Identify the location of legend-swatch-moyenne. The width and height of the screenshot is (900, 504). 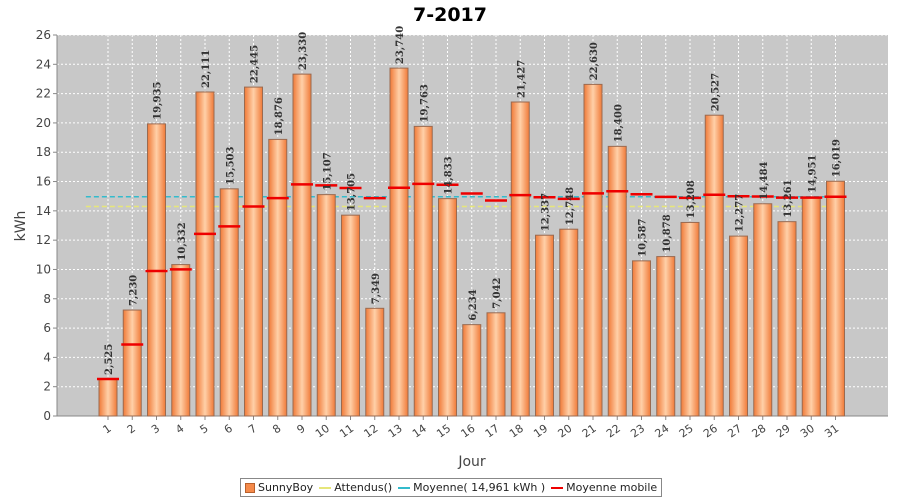
(404, 487).